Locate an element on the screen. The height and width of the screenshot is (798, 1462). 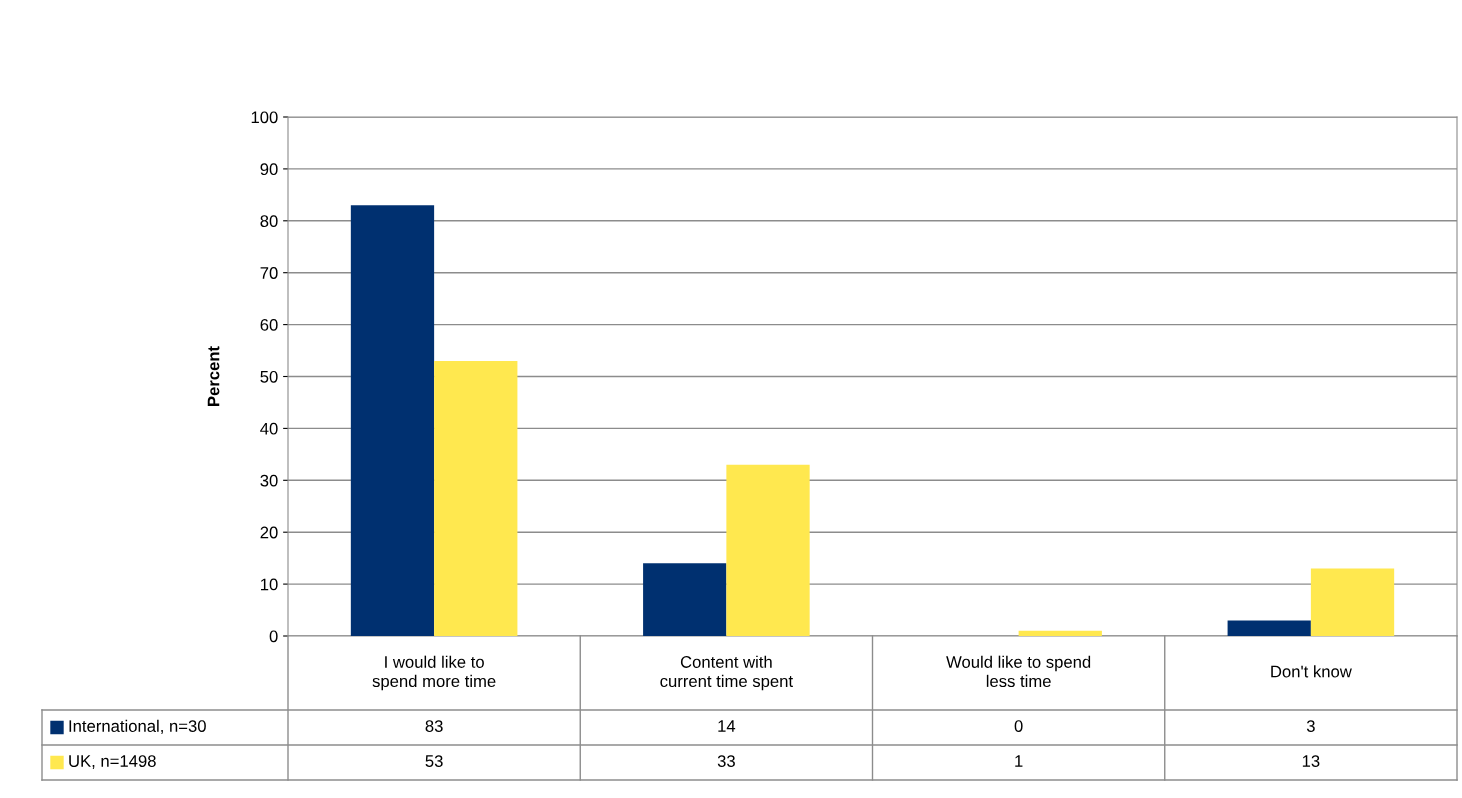
y-tick-label: 20 is located at coordinates (269, 532).